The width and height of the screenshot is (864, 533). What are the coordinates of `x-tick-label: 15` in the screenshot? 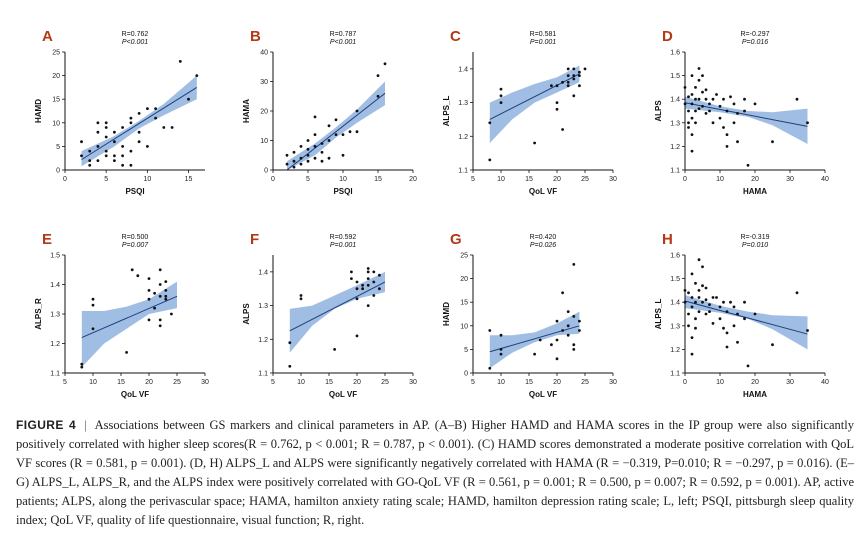 It's located at (529, 382).